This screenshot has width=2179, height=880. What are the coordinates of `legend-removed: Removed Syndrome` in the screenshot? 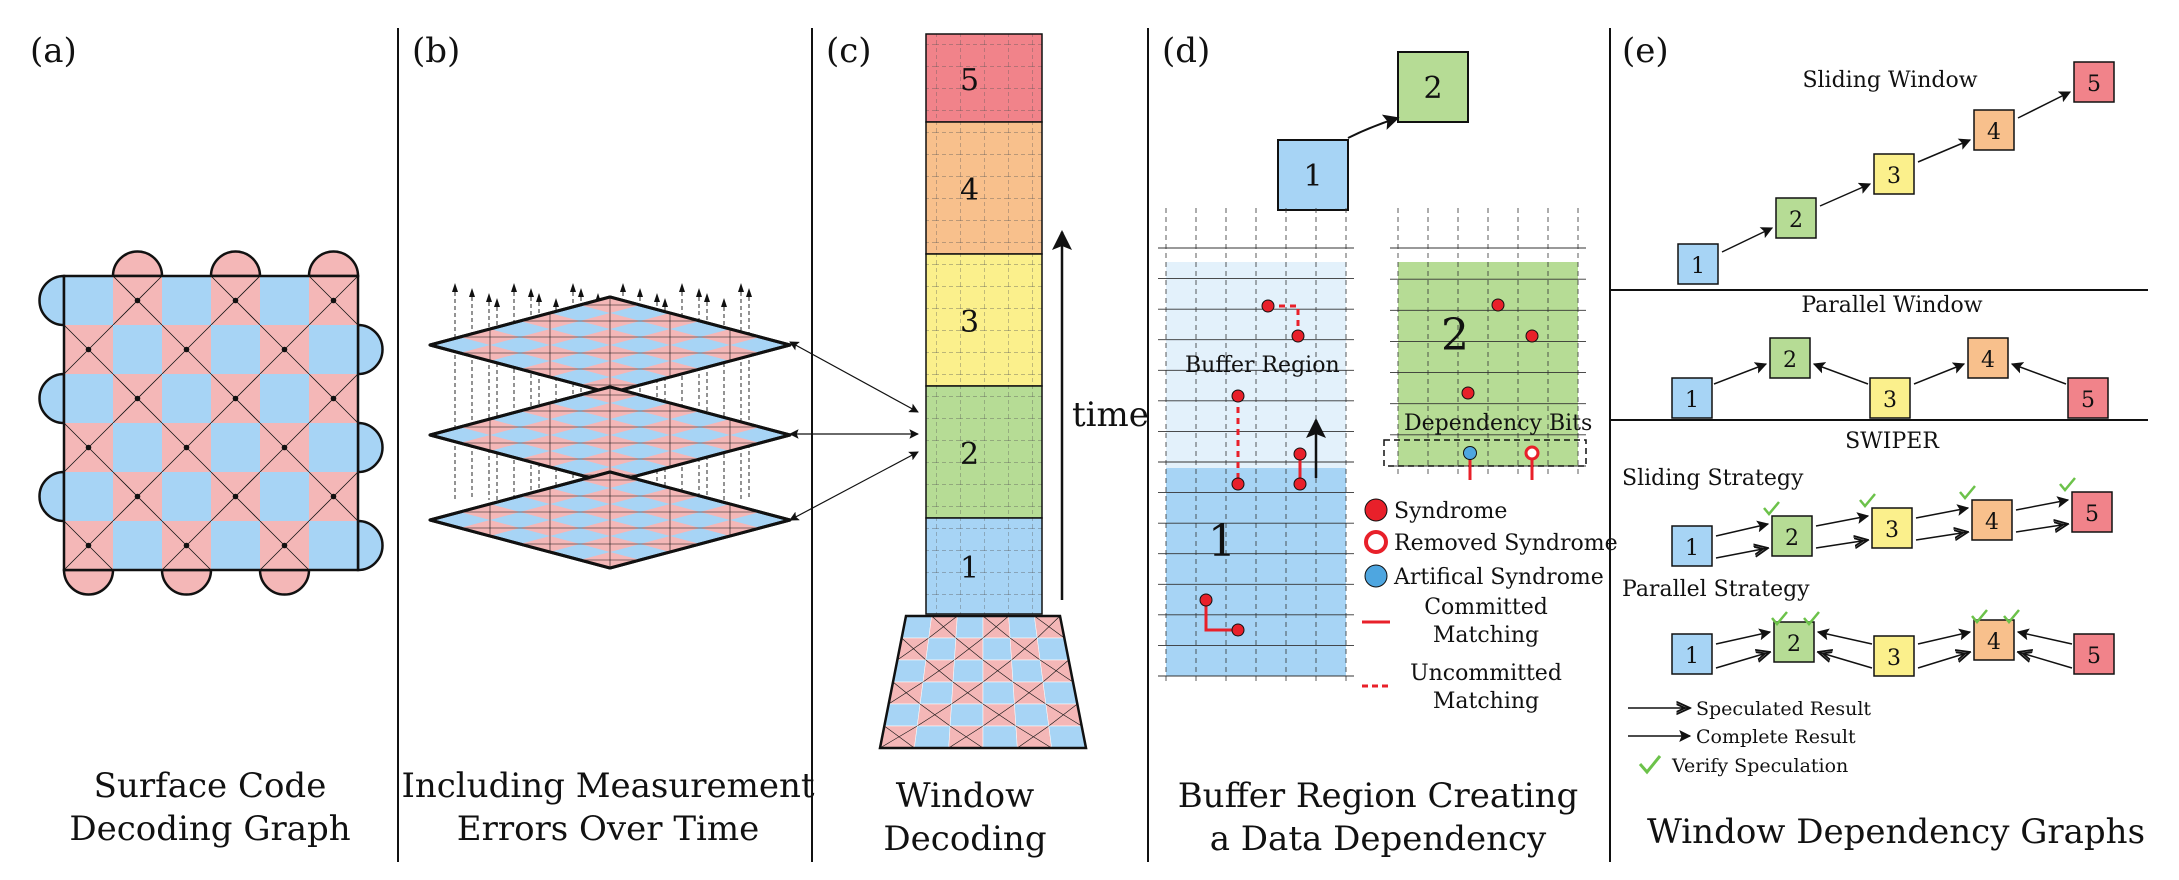 It's located at (1506, 543).